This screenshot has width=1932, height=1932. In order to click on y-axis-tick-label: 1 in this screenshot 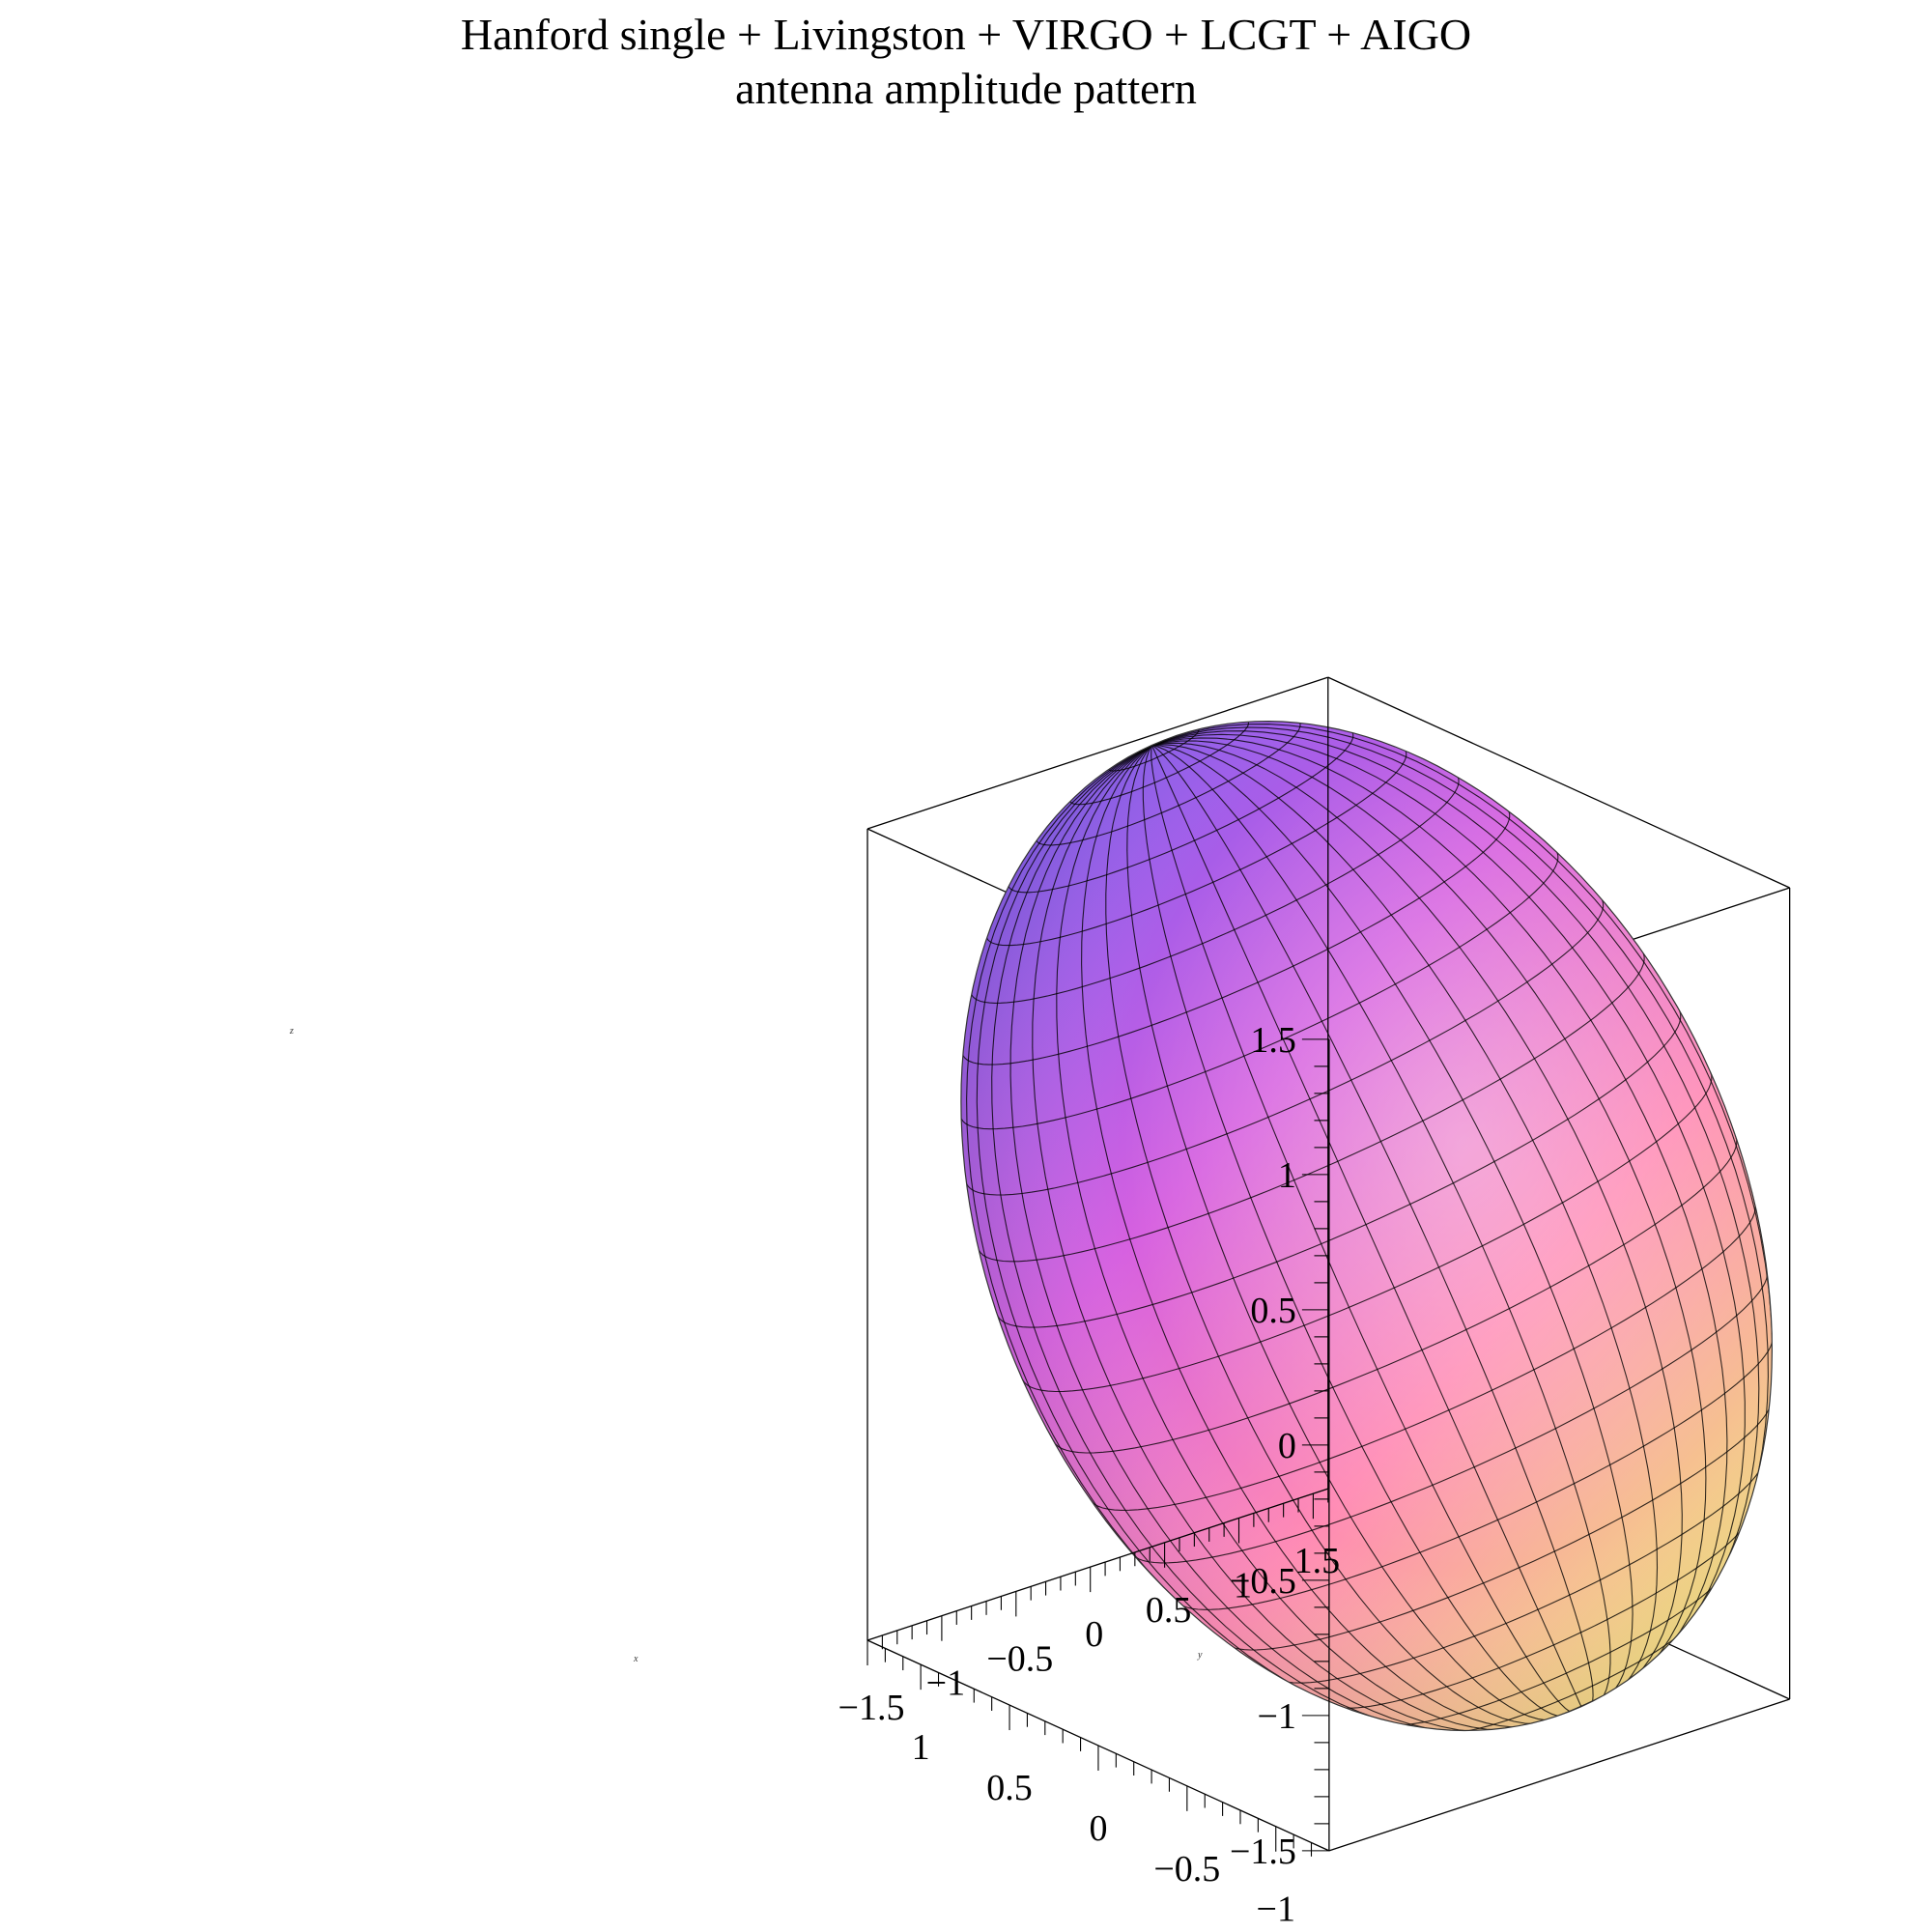, I will do `click(1243, 1586)`.